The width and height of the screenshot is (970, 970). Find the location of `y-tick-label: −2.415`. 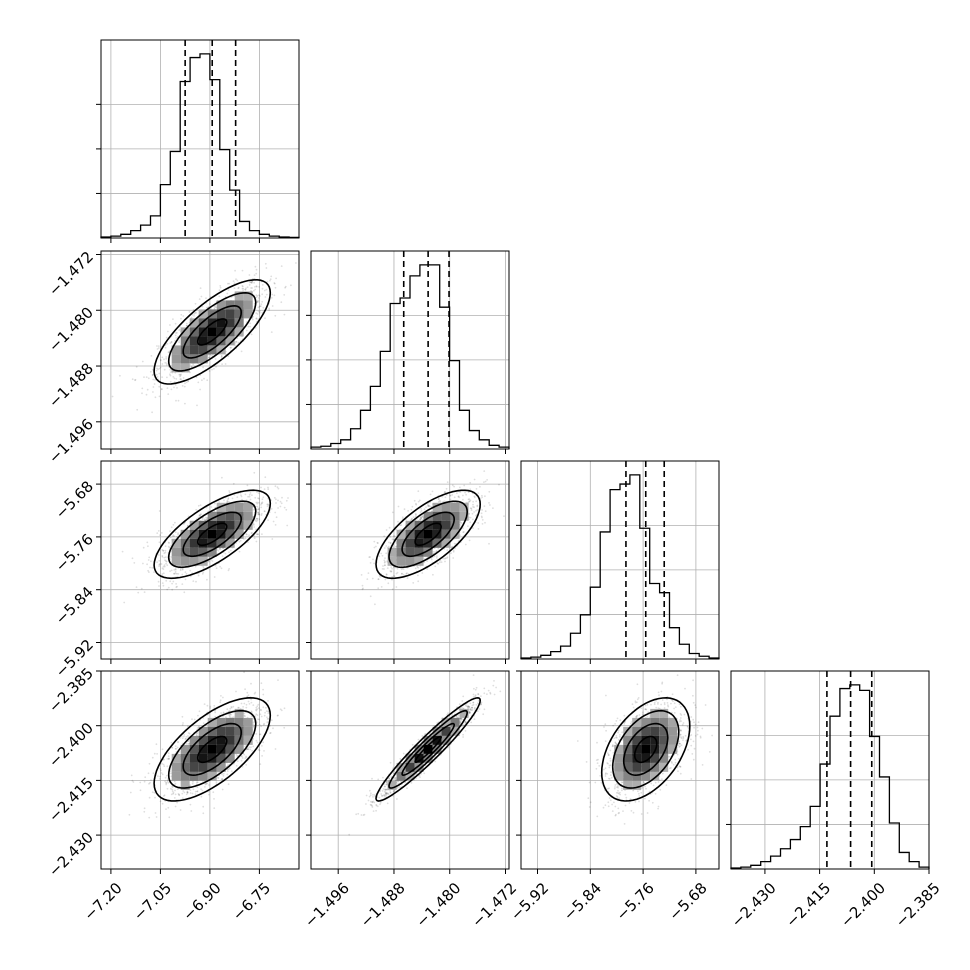

y-tick-label: −2.415 is located at coordinates (71, 800).